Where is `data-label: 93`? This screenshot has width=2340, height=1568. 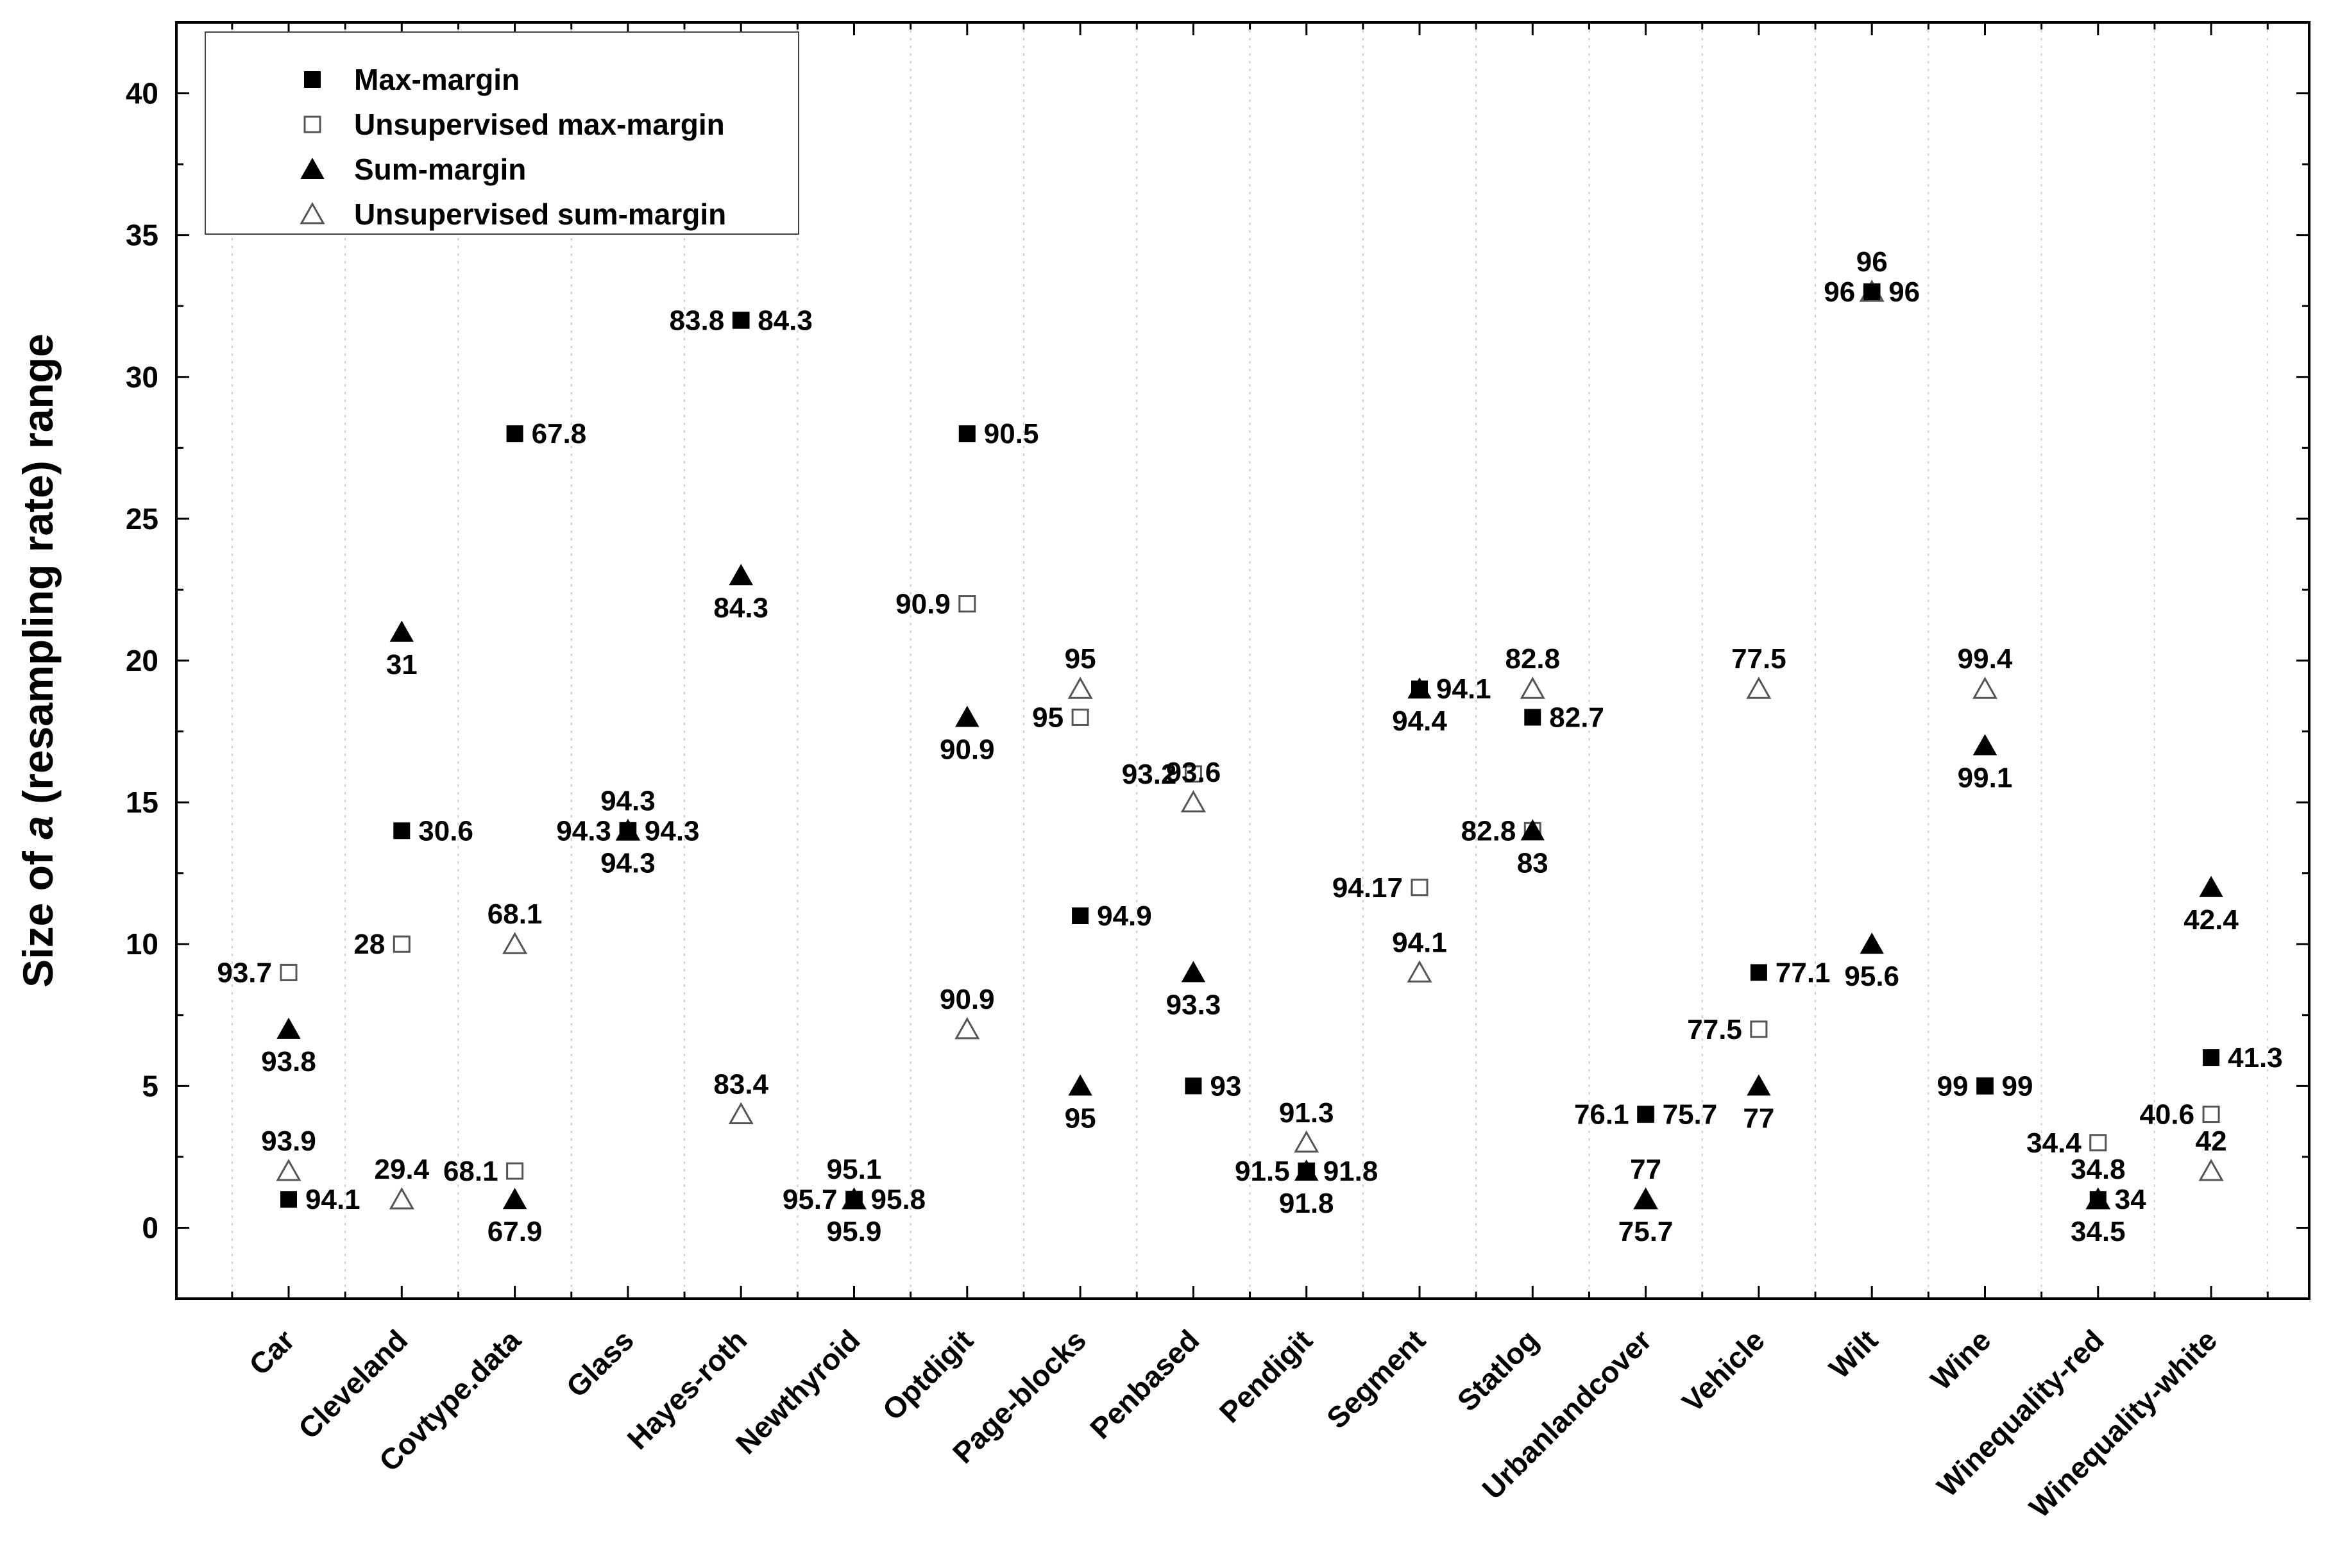
data-label: 93 is located at coordinates (1226, 1086).